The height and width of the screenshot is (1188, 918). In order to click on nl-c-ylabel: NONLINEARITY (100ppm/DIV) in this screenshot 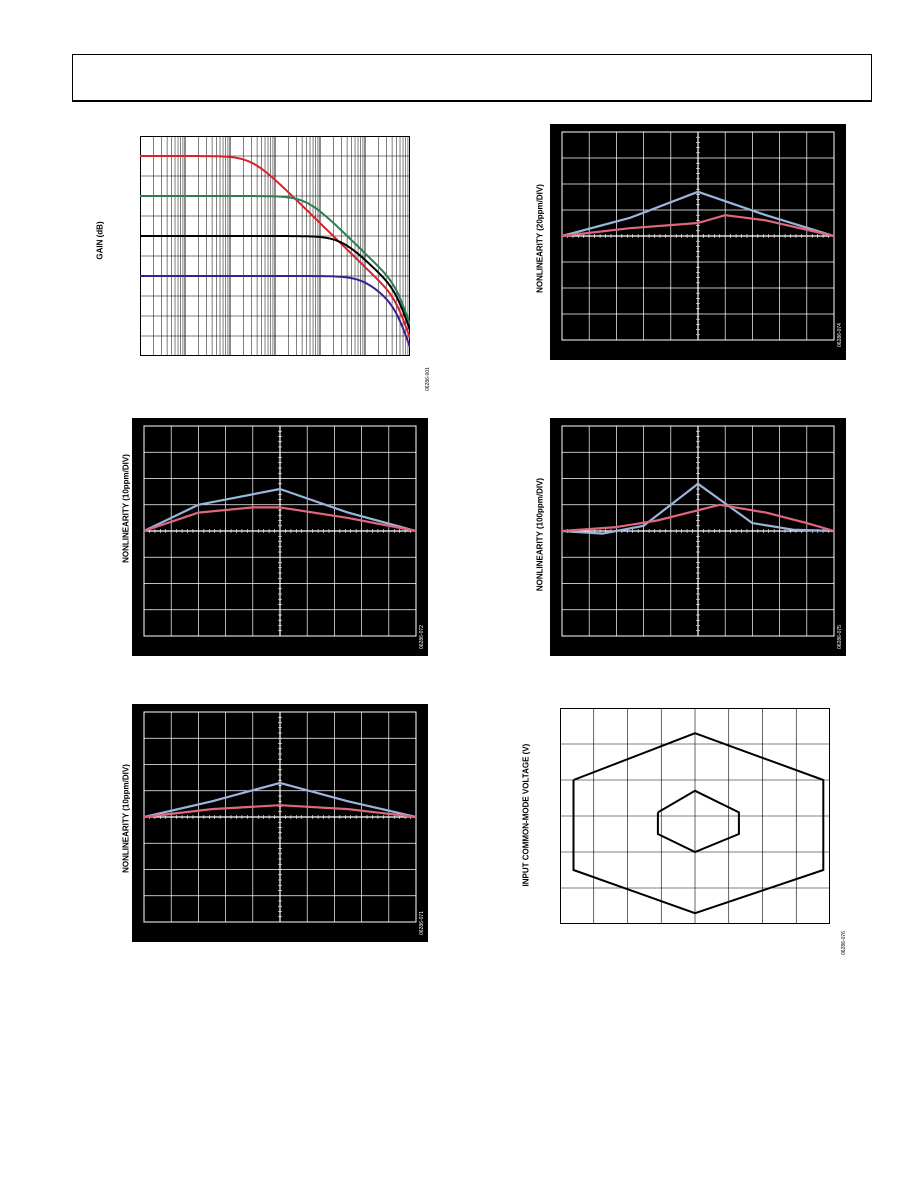, I will do `click(540, 534)`.